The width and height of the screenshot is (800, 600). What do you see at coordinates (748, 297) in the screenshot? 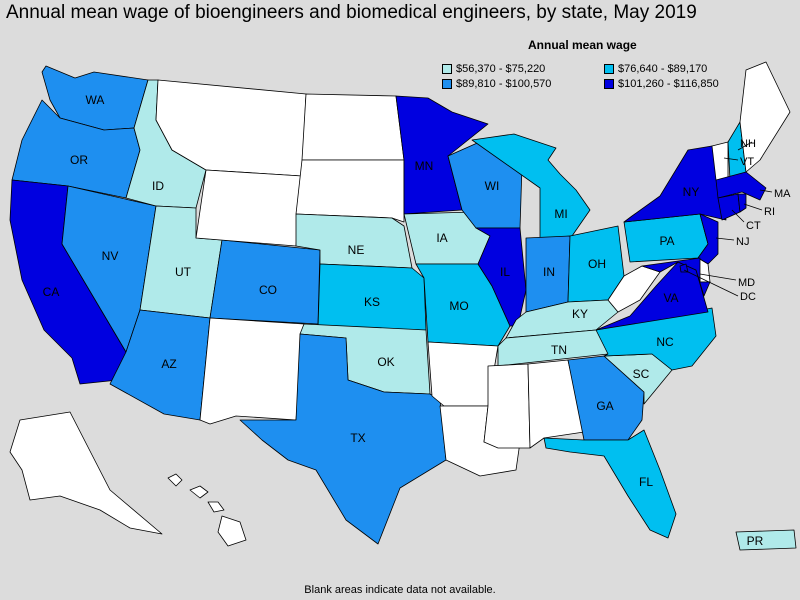
I see `label-DC: DC` at bounding box center [748, 297].